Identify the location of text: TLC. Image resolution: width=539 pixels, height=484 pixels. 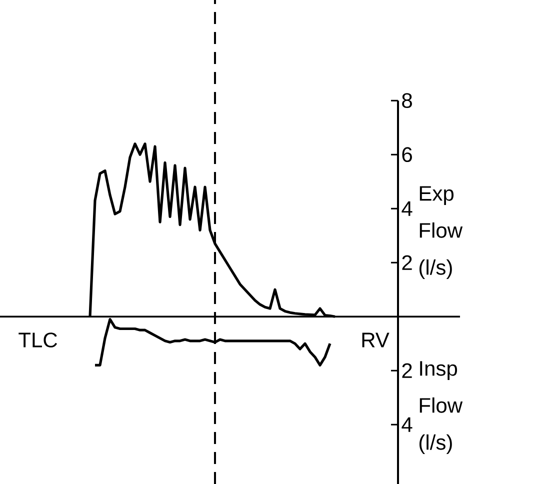
(38, 340).